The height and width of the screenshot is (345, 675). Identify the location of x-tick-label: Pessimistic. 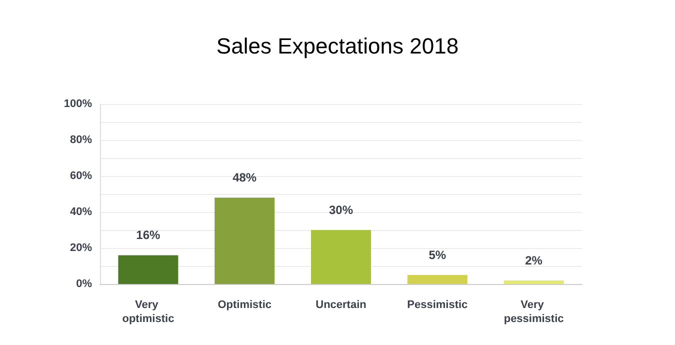
(437, 305).